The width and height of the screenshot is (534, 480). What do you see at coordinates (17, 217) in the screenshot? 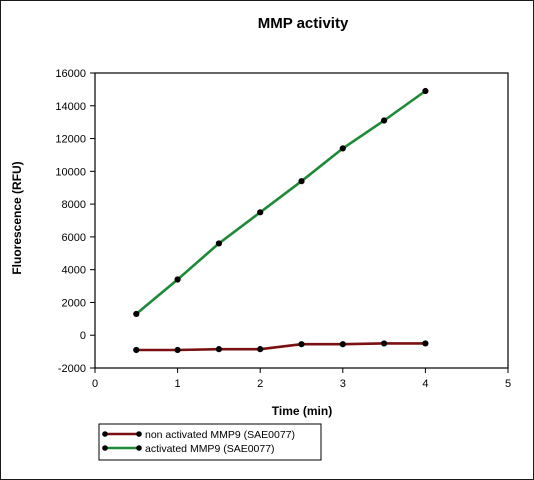
I see `y-axis-title: Fluorescence (RFU)` at bounding box center [17, 217].